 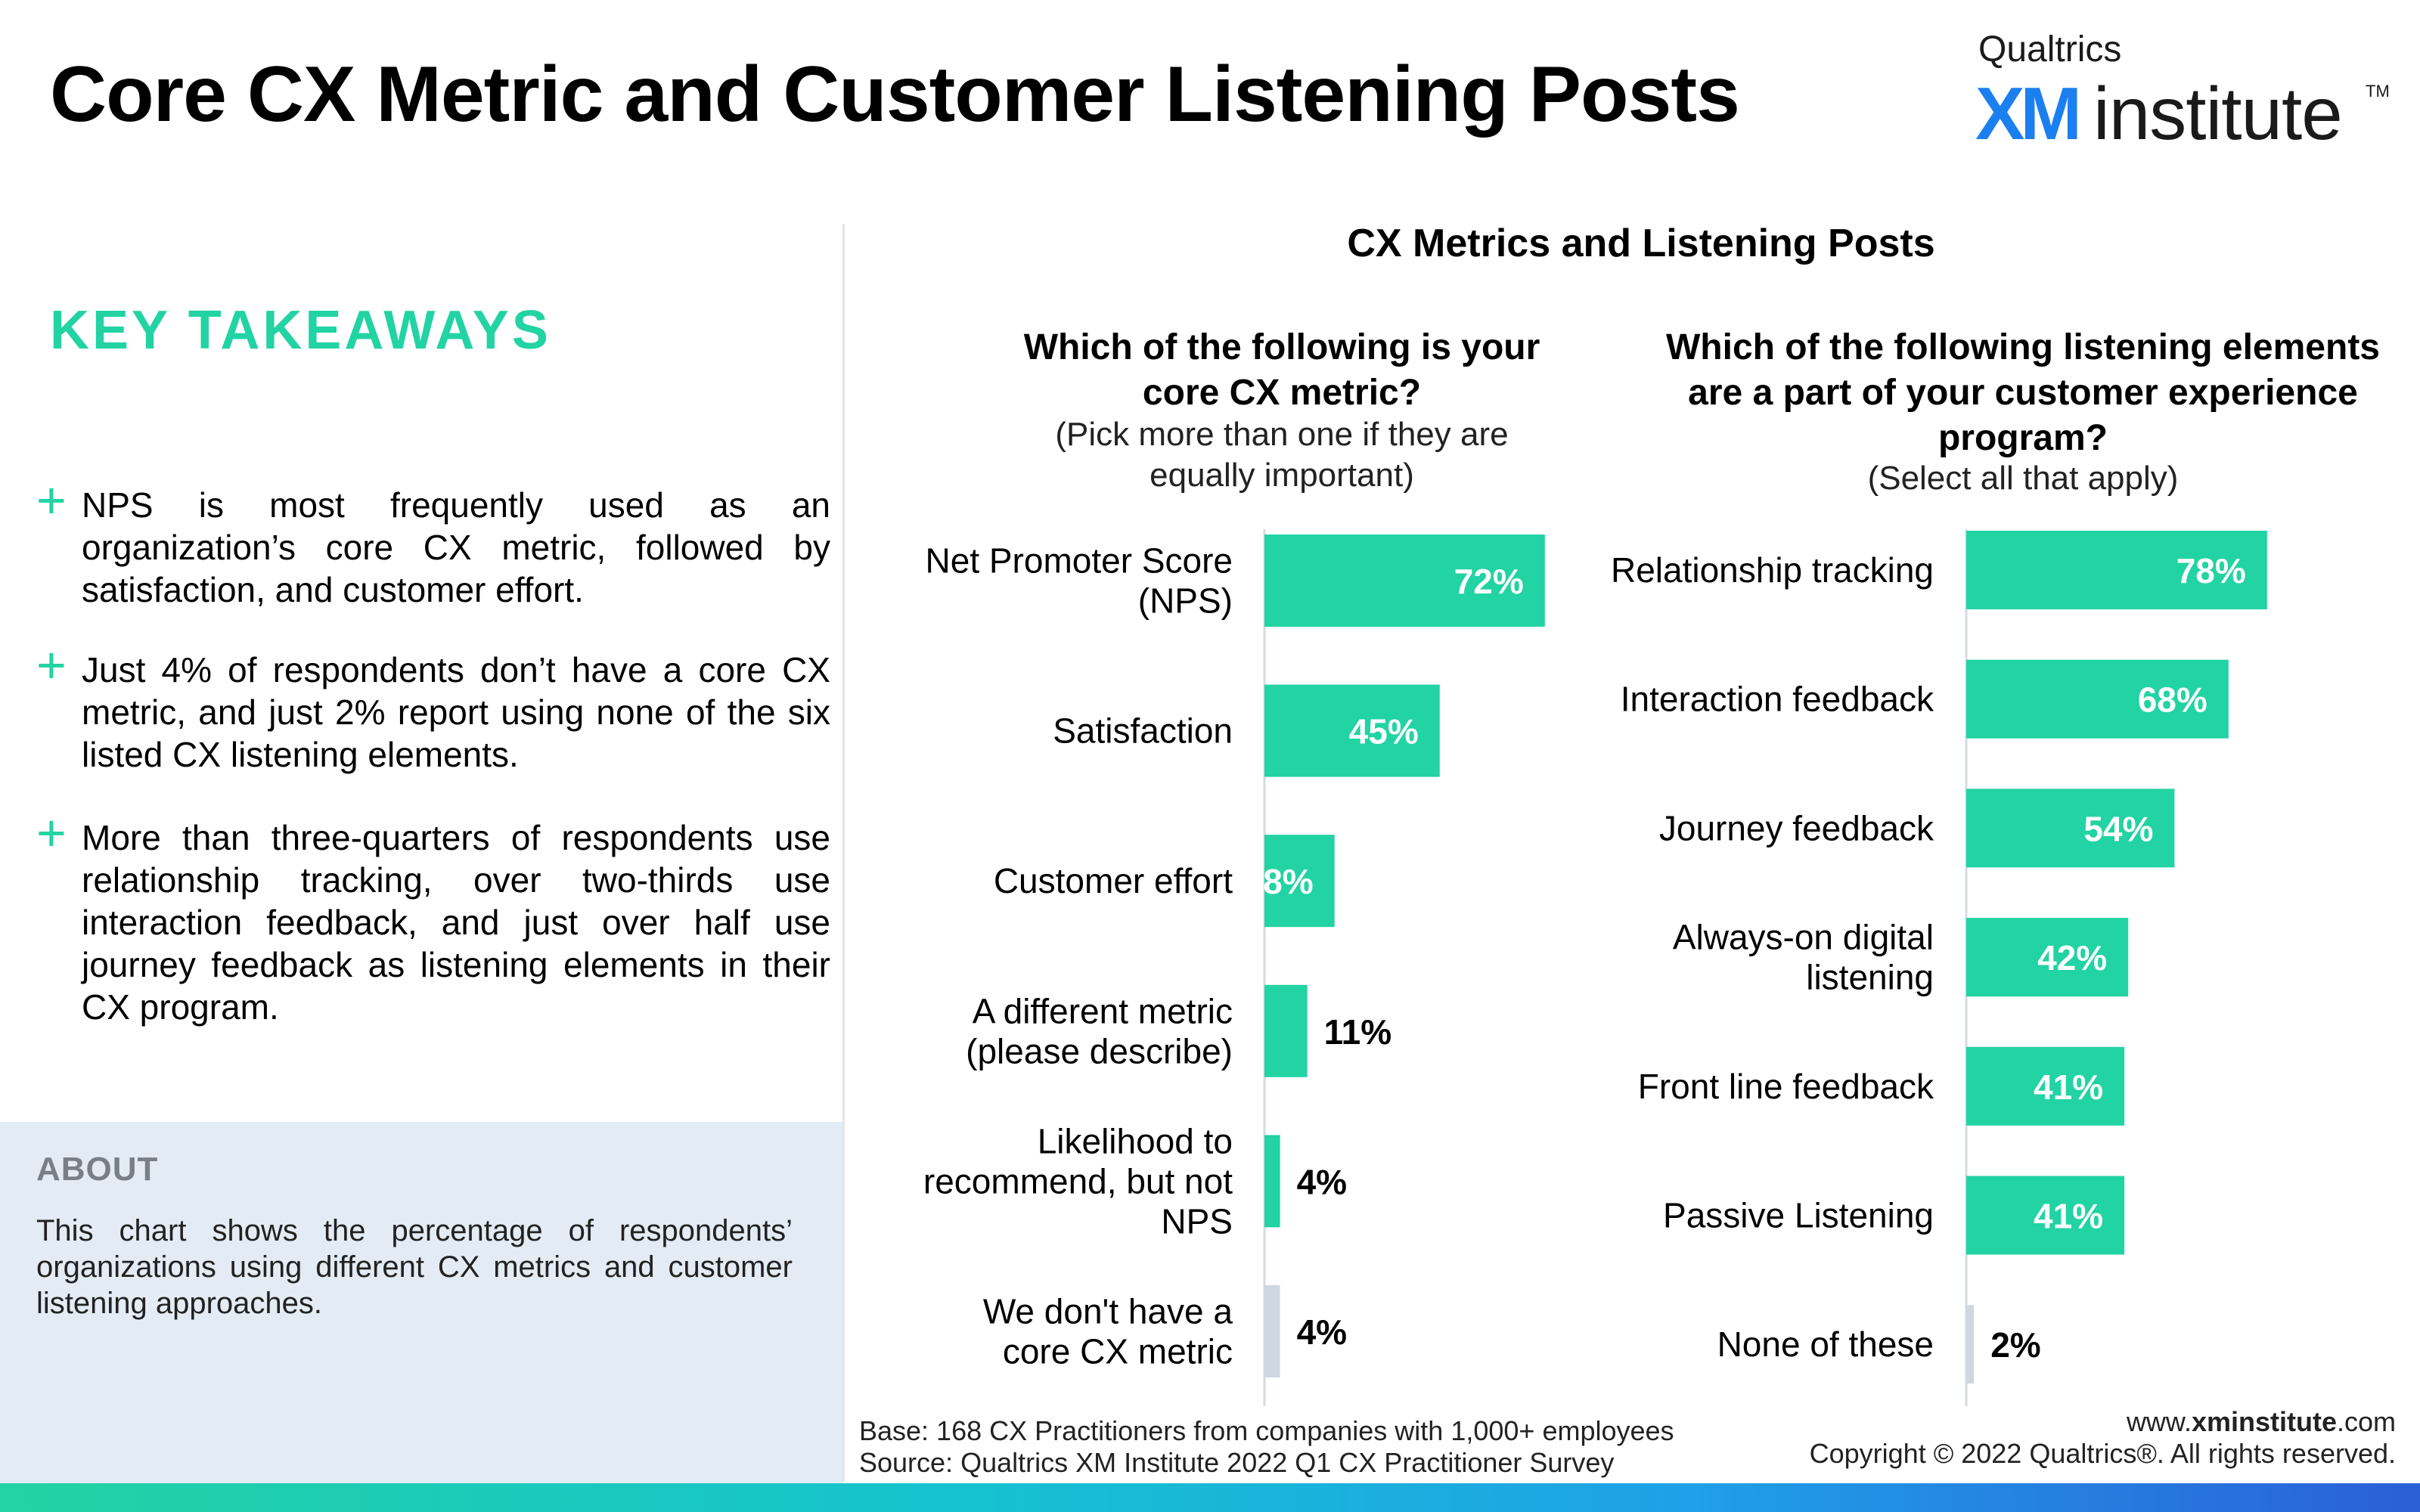 I want to click on category-label: Satisfaction, so click(x=1143, y=731).